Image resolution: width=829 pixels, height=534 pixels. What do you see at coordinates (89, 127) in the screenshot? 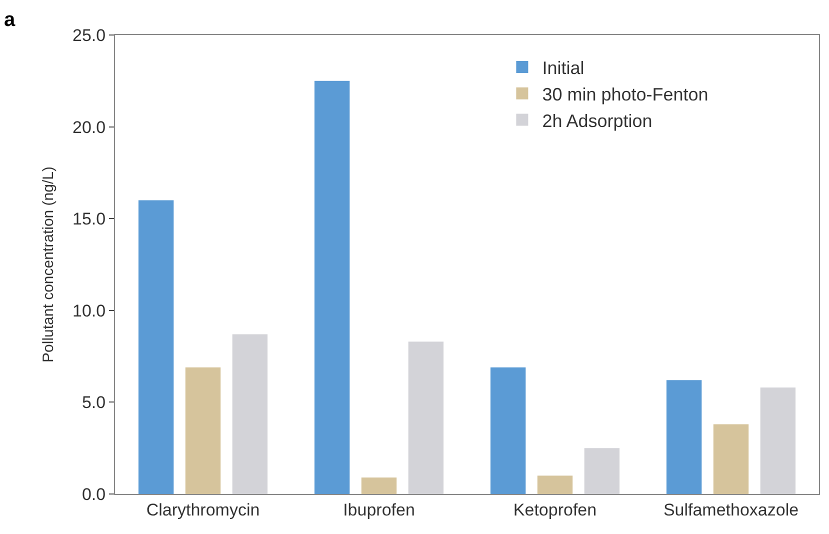
I see `y-tick-label: 20.0` at bounding box center [89, 127].